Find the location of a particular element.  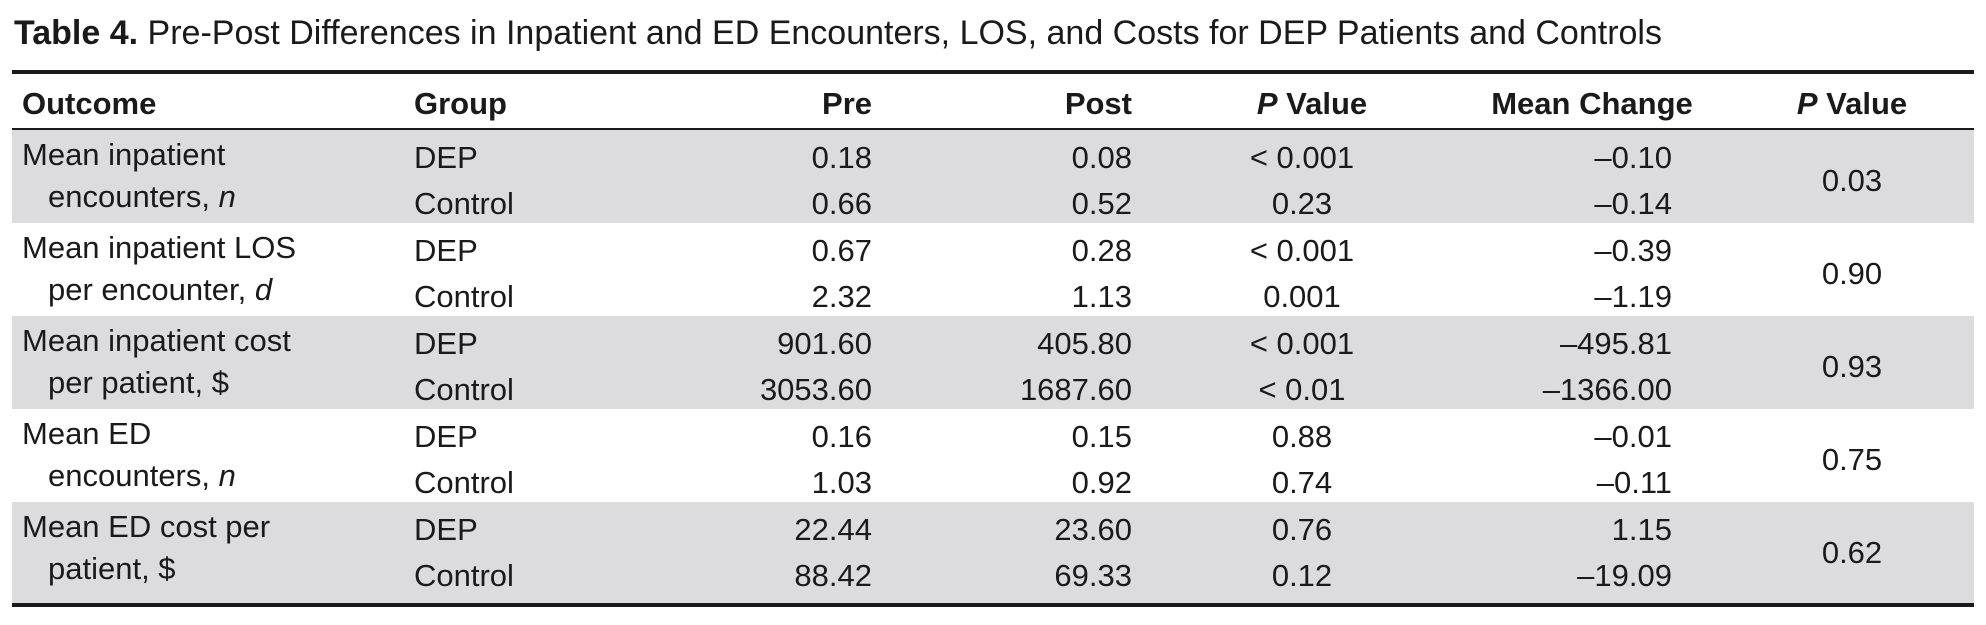

post-dep: 0.08 is located at coordinates (1101, 157).